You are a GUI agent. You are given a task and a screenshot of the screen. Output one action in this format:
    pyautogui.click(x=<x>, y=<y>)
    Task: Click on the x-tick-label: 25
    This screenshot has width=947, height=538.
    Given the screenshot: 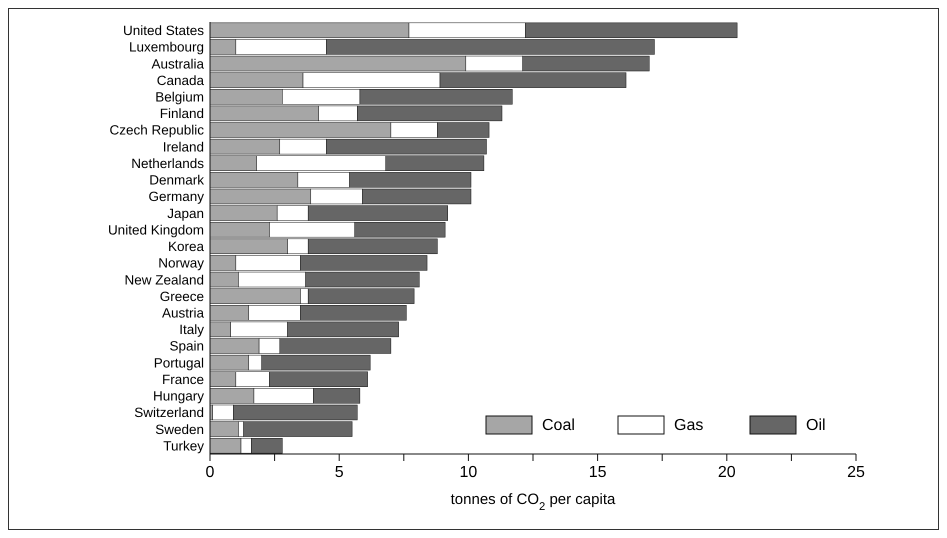 What is the action you would take?
    pyautogui.click(x=856, y=472)
    